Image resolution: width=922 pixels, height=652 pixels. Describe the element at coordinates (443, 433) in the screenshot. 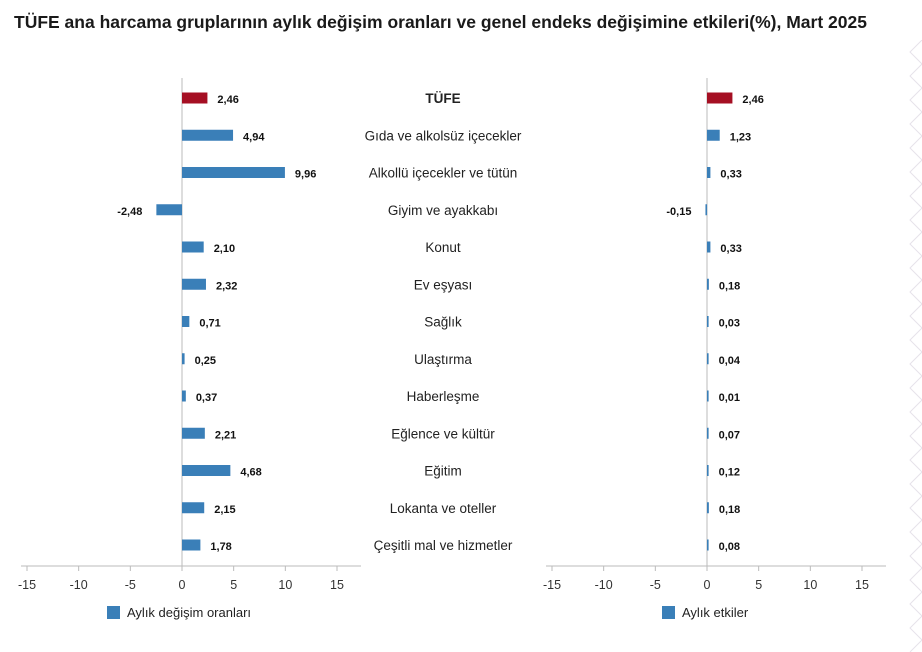

I see `category-label: Eğlence ve kültür` at that location.